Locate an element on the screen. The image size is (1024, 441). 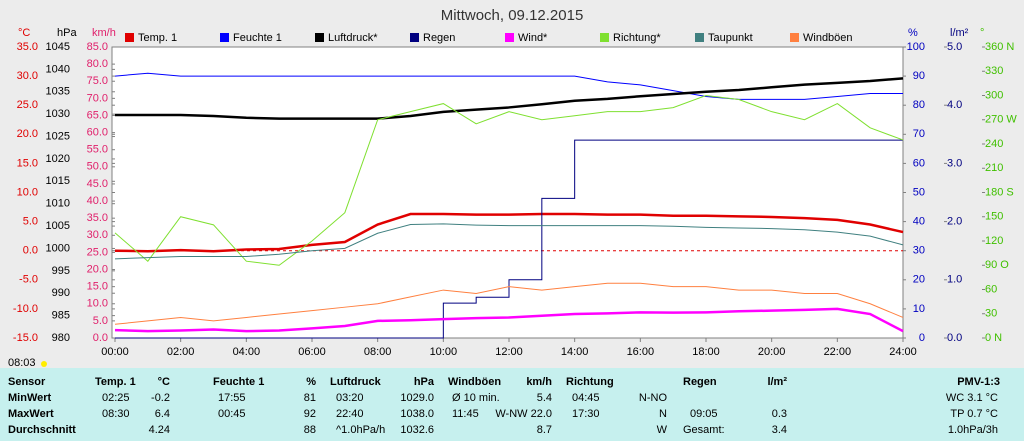
x-tick-label: 22:00 is located at coordinates (838, 352).